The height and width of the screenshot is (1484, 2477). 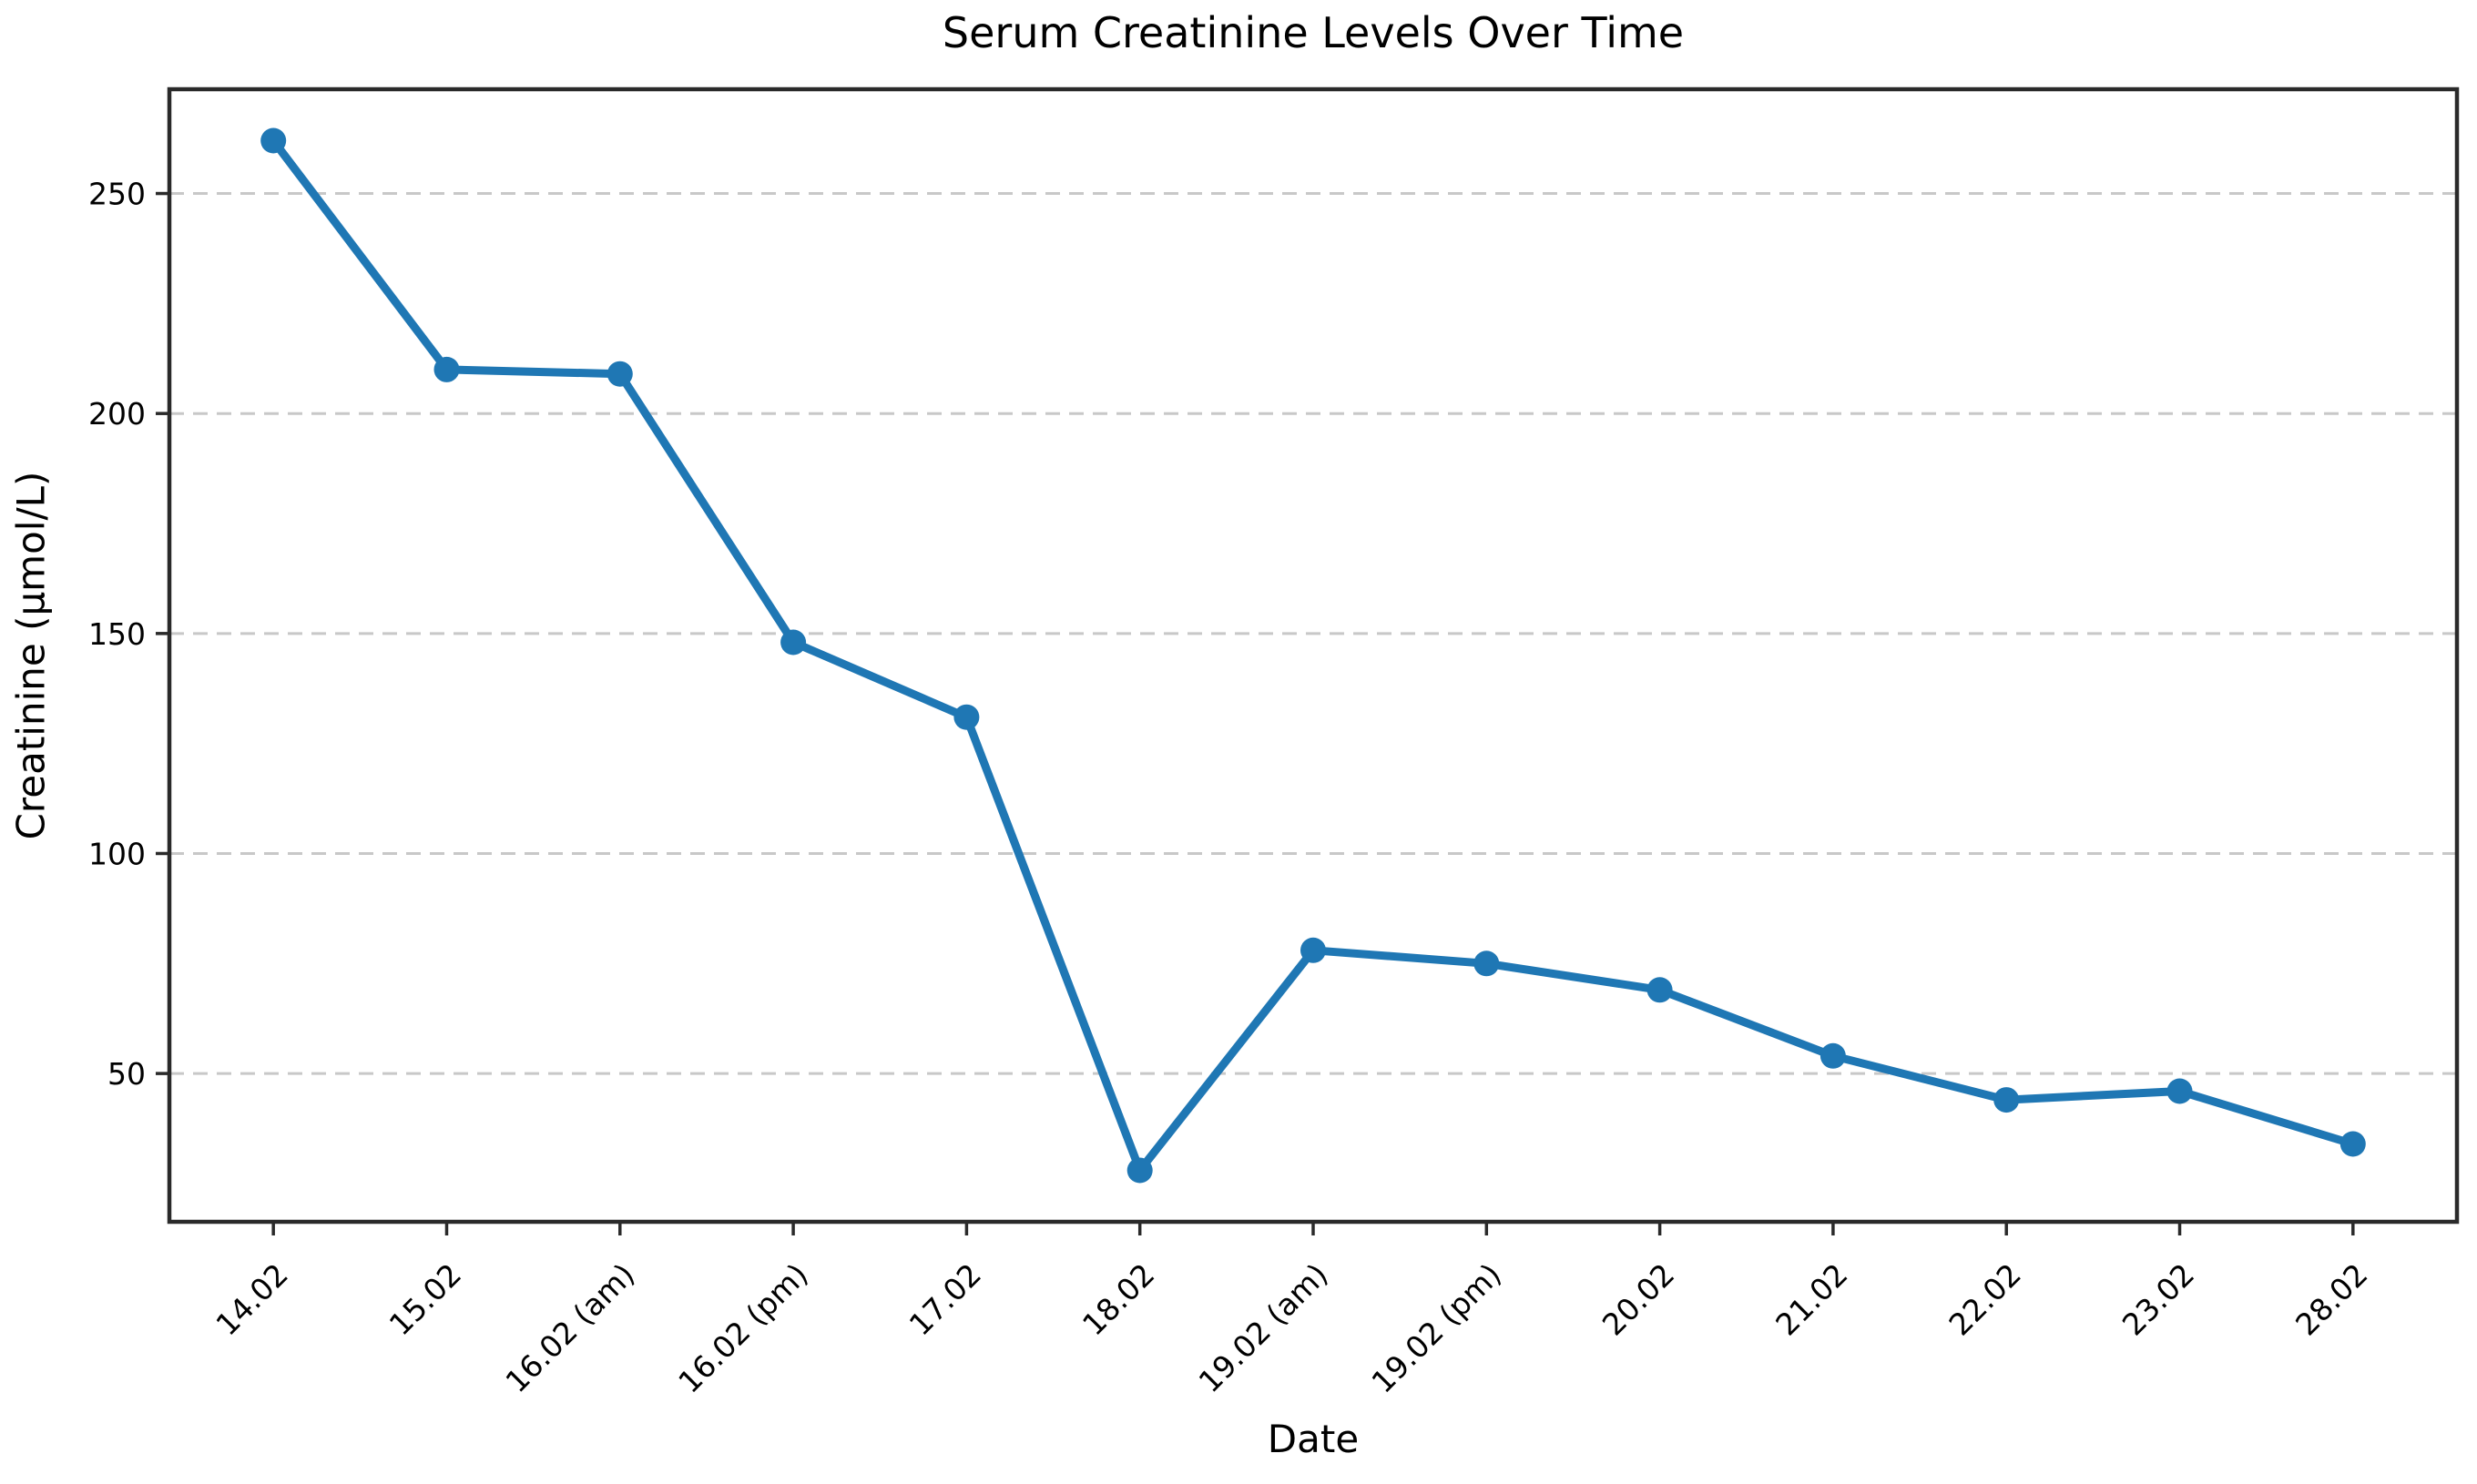 I want to click on x-tick-label: 16.02 (am), so click(x=569, y=1327).